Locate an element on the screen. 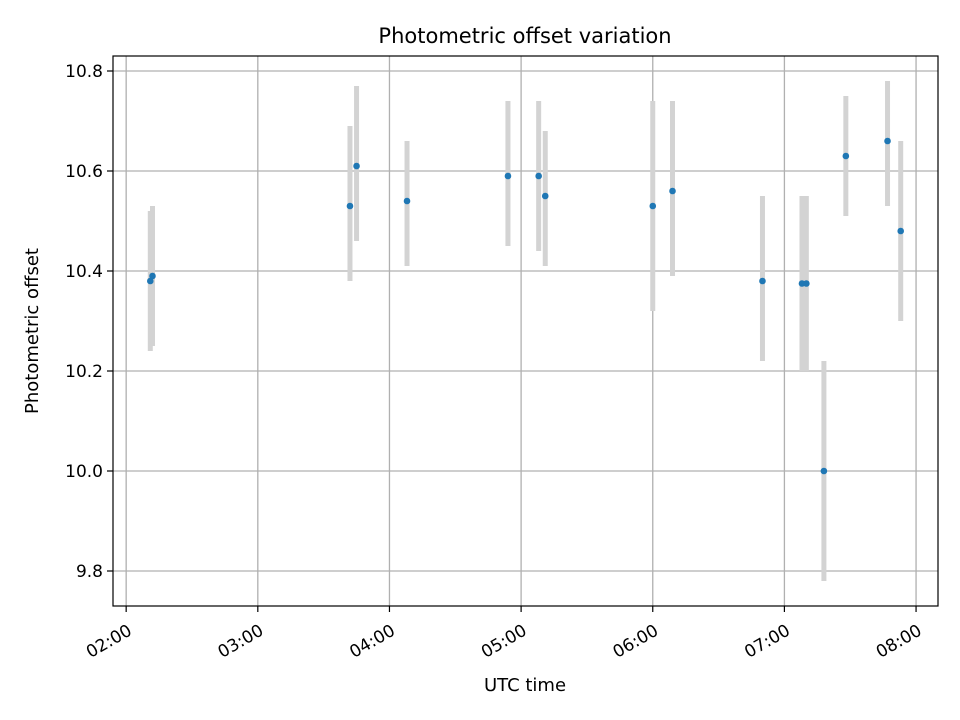  y-tick-label: 10.0 is located at coordinates (84, 472).